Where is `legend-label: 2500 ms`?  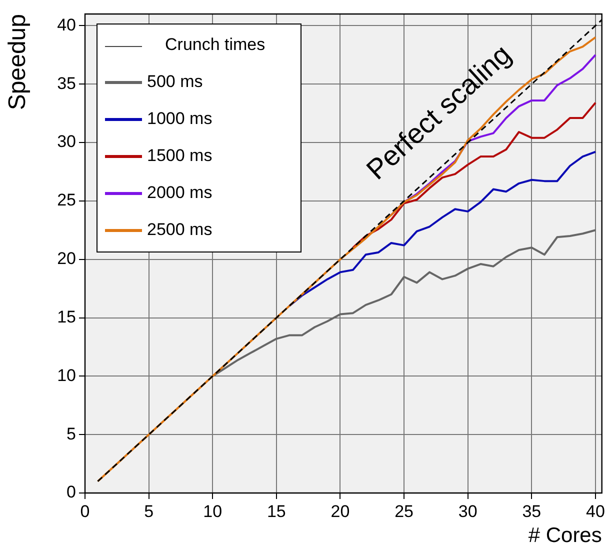 legend-label: 2500 ms is located at coordinates (179, 230).